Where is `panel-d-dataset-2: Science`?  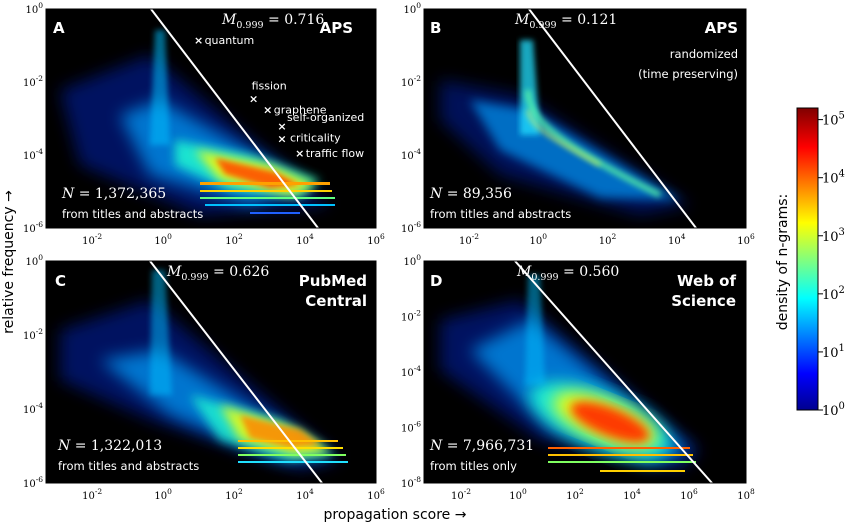
panel-d-dataset-2: Science is located at coordinates (703, 301).